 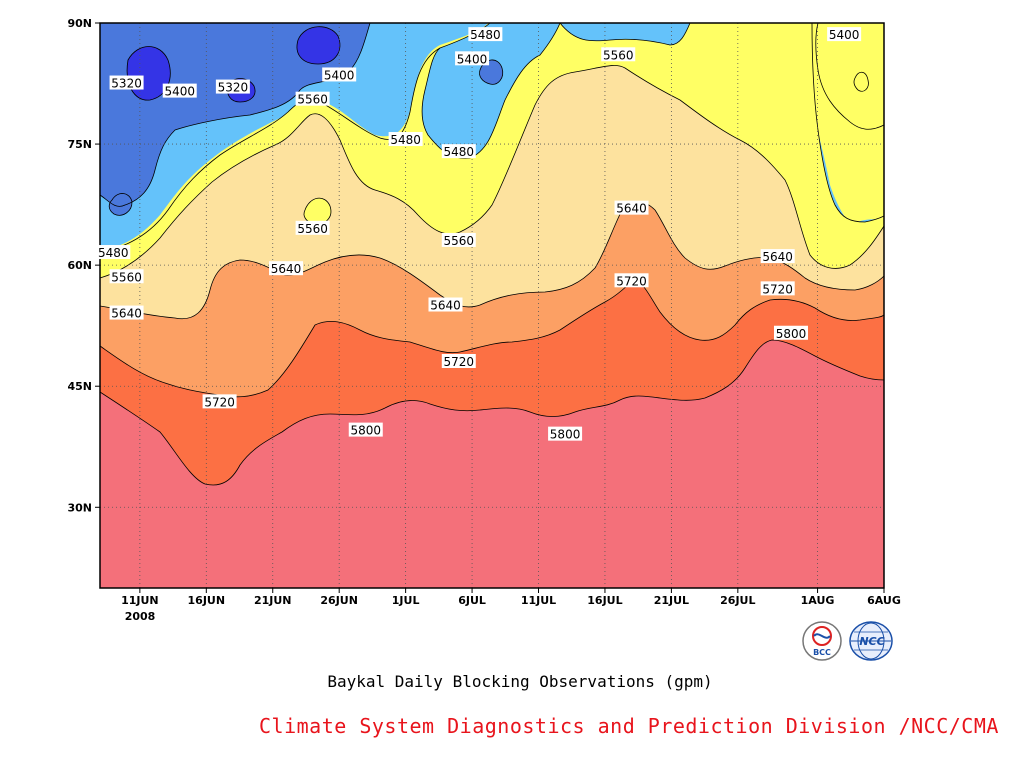 I want to click on contour-label-text: 5320, so click(x=126, y=84).